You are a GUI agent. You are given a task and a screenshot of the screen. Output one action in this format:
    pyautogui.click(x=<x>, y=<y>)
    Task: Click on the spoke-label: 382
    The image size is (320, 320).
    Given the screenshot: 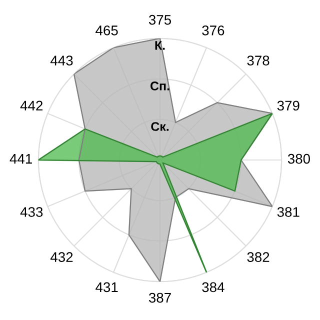 What is the action you would take?
    pyautogui.click(x=258, y=257)
    